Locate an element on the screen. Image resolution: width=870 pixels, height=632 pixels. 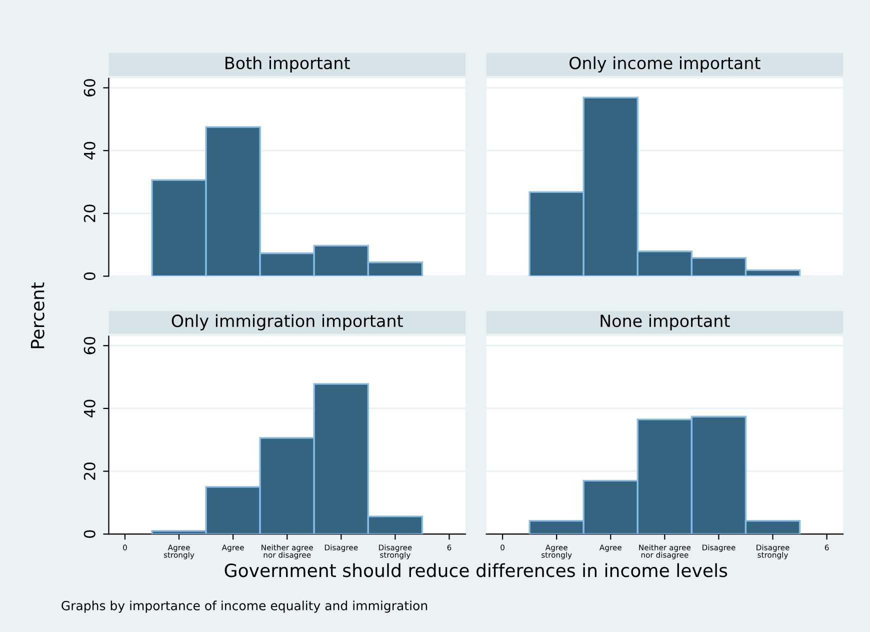
x-axis-title: Government should reduce differences in income levels is located at coordinates (476, 570).